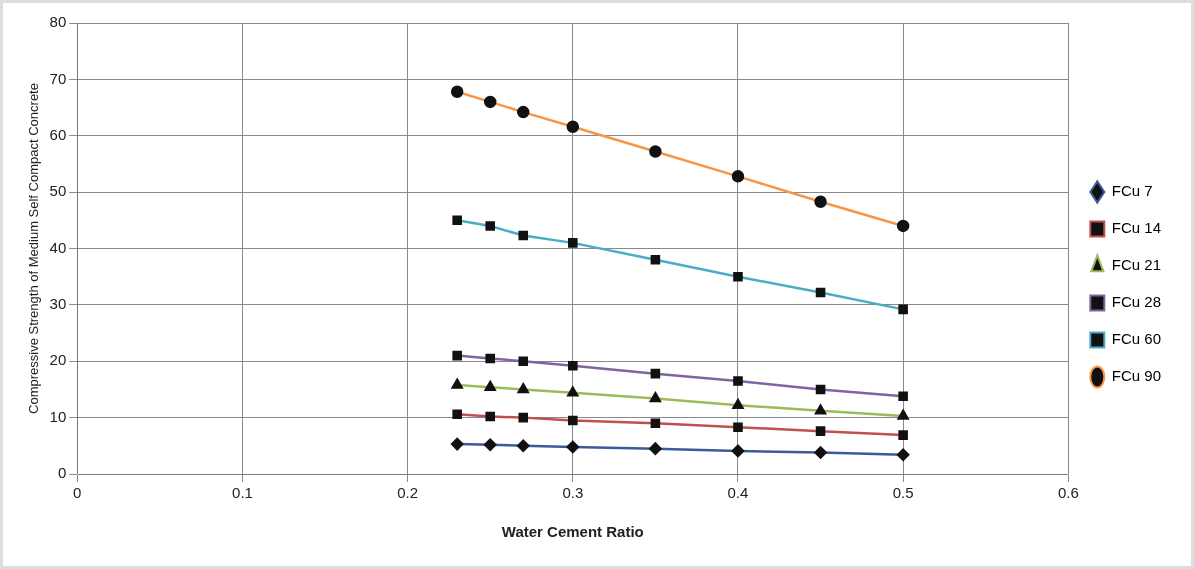  Describe the element at coordinates (58, 22) in the screenshot. I see `y-tick-label: 80` at that location.